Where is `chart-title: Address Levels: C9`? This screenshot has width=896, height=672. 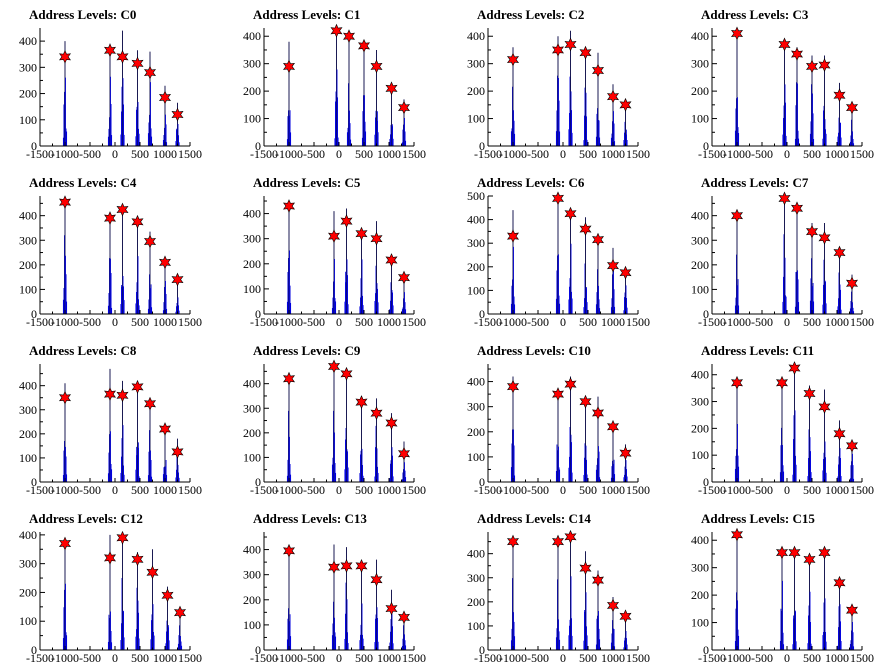 chart-title: Address Levels: C9 is located at coordinates (307, 350).